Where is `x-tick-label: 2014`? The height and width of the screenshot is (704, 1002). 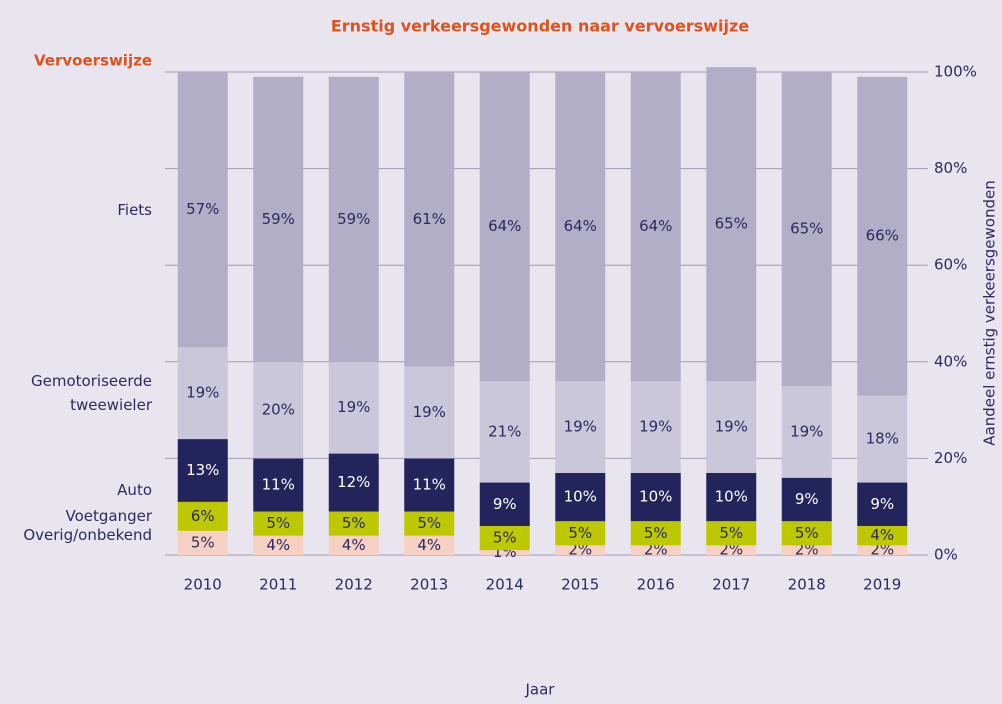 x-tick-label: 2014 is located at coordinates (505, 585).